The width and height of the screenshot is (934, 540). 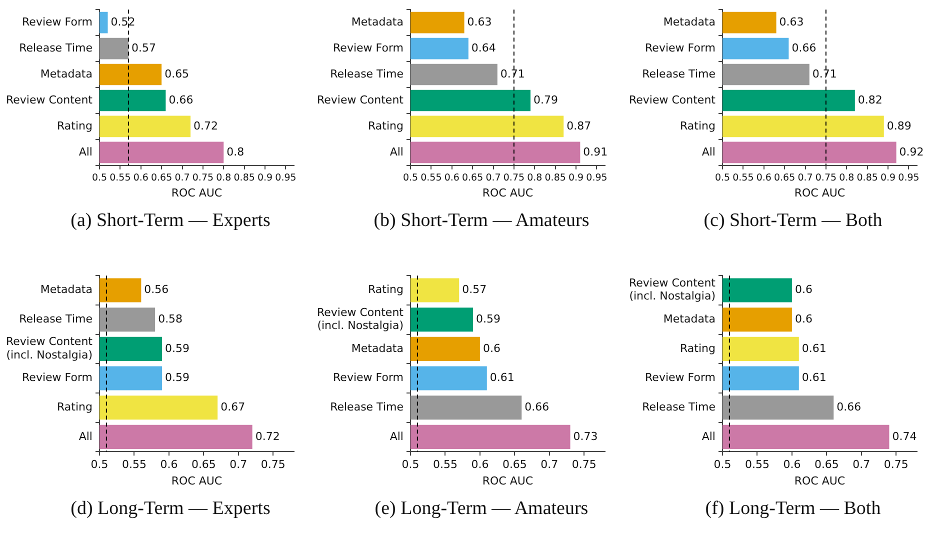 I want to click on data-label: 0.67, so click(x=233, y=407).